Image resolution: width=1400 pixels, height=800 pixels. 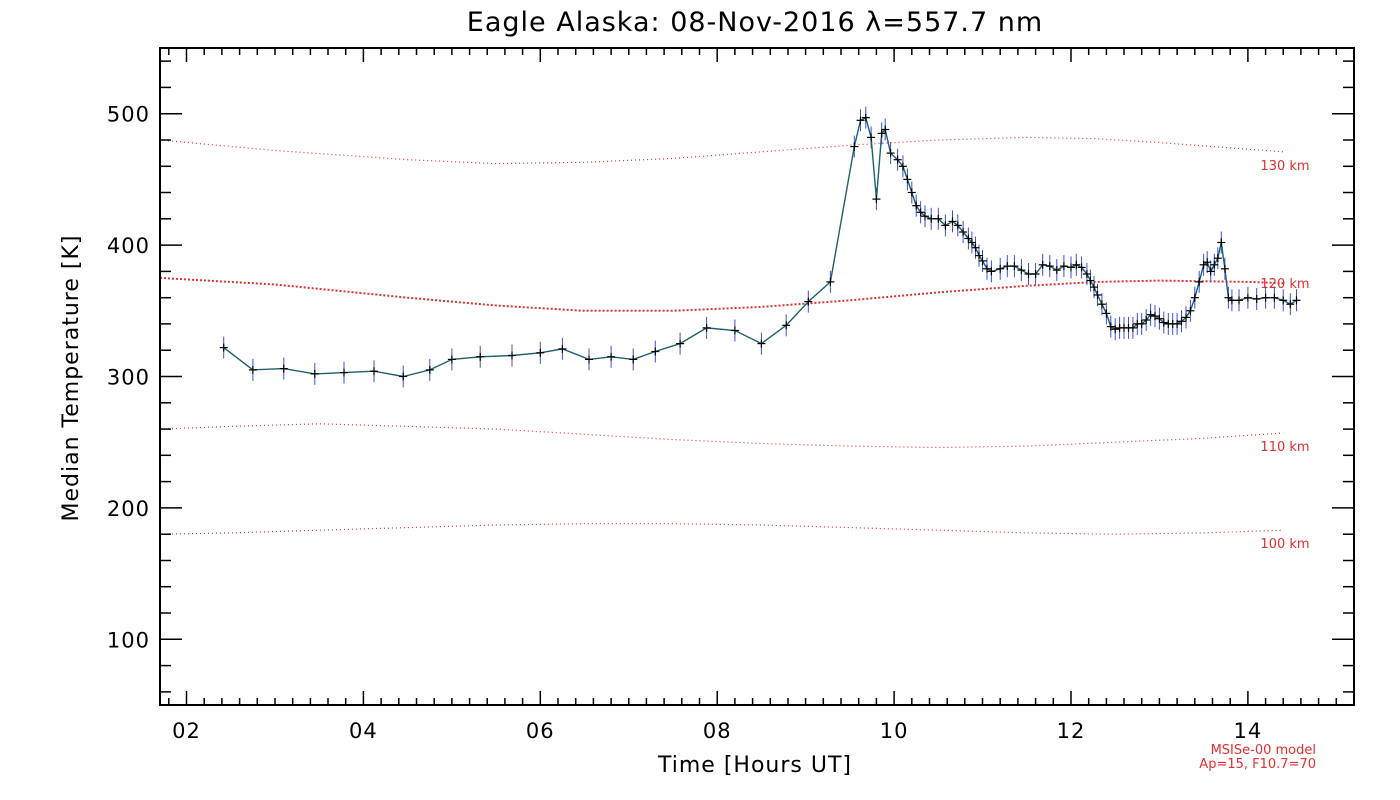 I want to click on y-tick-label: 500, so click(x=128, y=115).